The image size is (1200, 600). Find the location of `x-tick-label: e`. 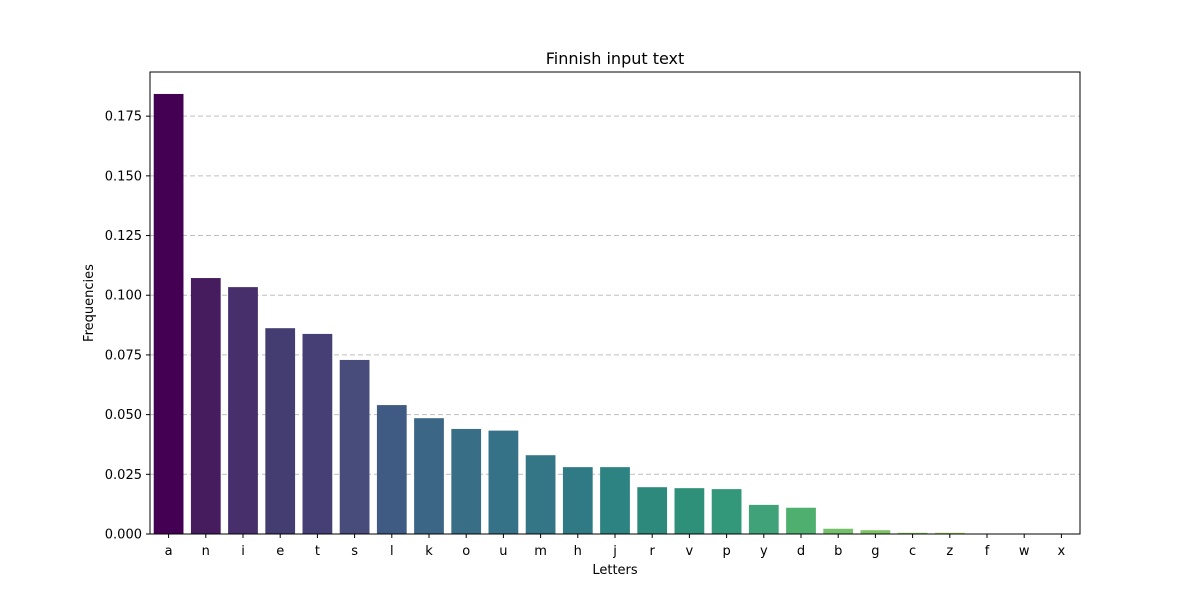

x-tick-label: e is located at coordinates (280, 551).